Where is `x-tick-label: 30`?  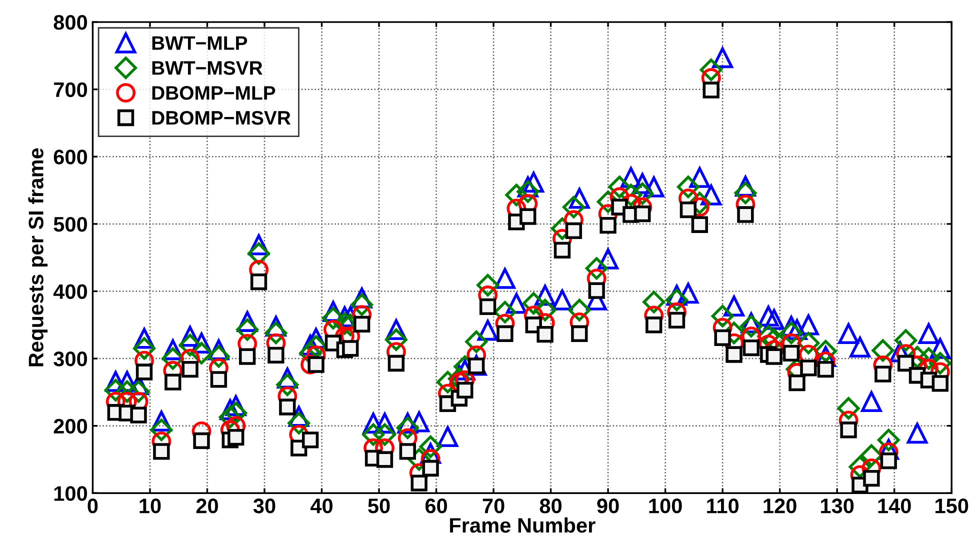
x-tick-label: 30 is located at coordinates (264, 506).